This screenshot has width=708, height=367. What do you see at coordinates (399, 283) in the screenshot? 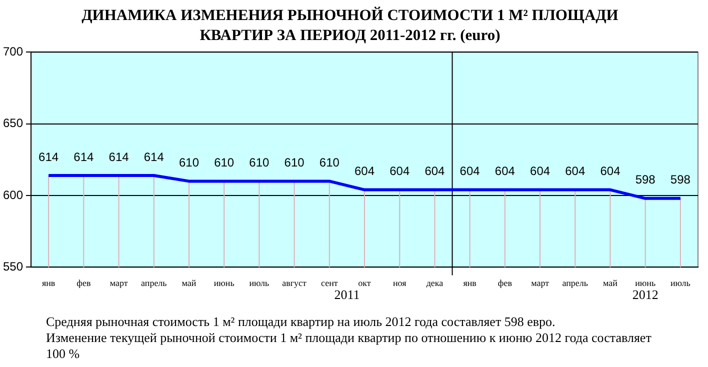
I see `x-tick-label: ноя` at bounding box center [399, 283].